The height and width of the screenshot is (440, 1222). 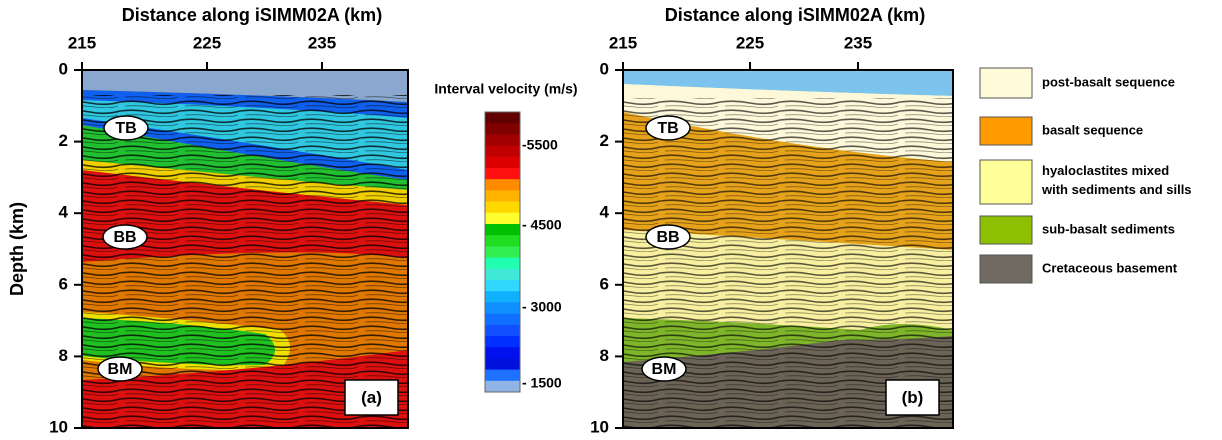 I want to click on panel-label: (b), so click(x=913, y=397).